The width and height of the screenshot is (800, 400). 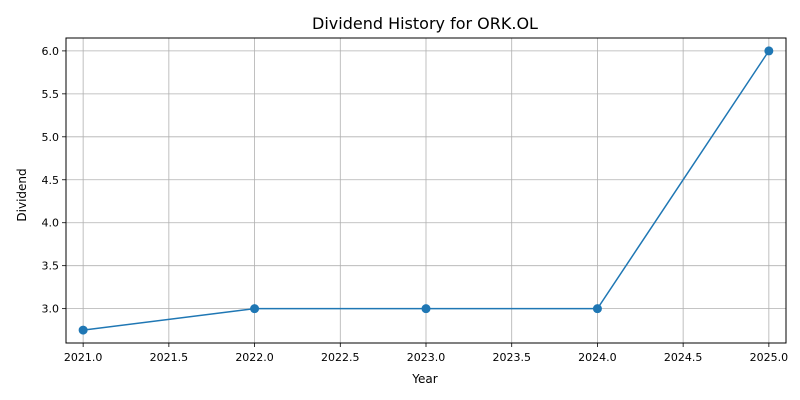 What do you see at coordinates (254, 357) in the screenshot?
I see `x-tick-label: 2022.0` at bounding box center [254, 357].